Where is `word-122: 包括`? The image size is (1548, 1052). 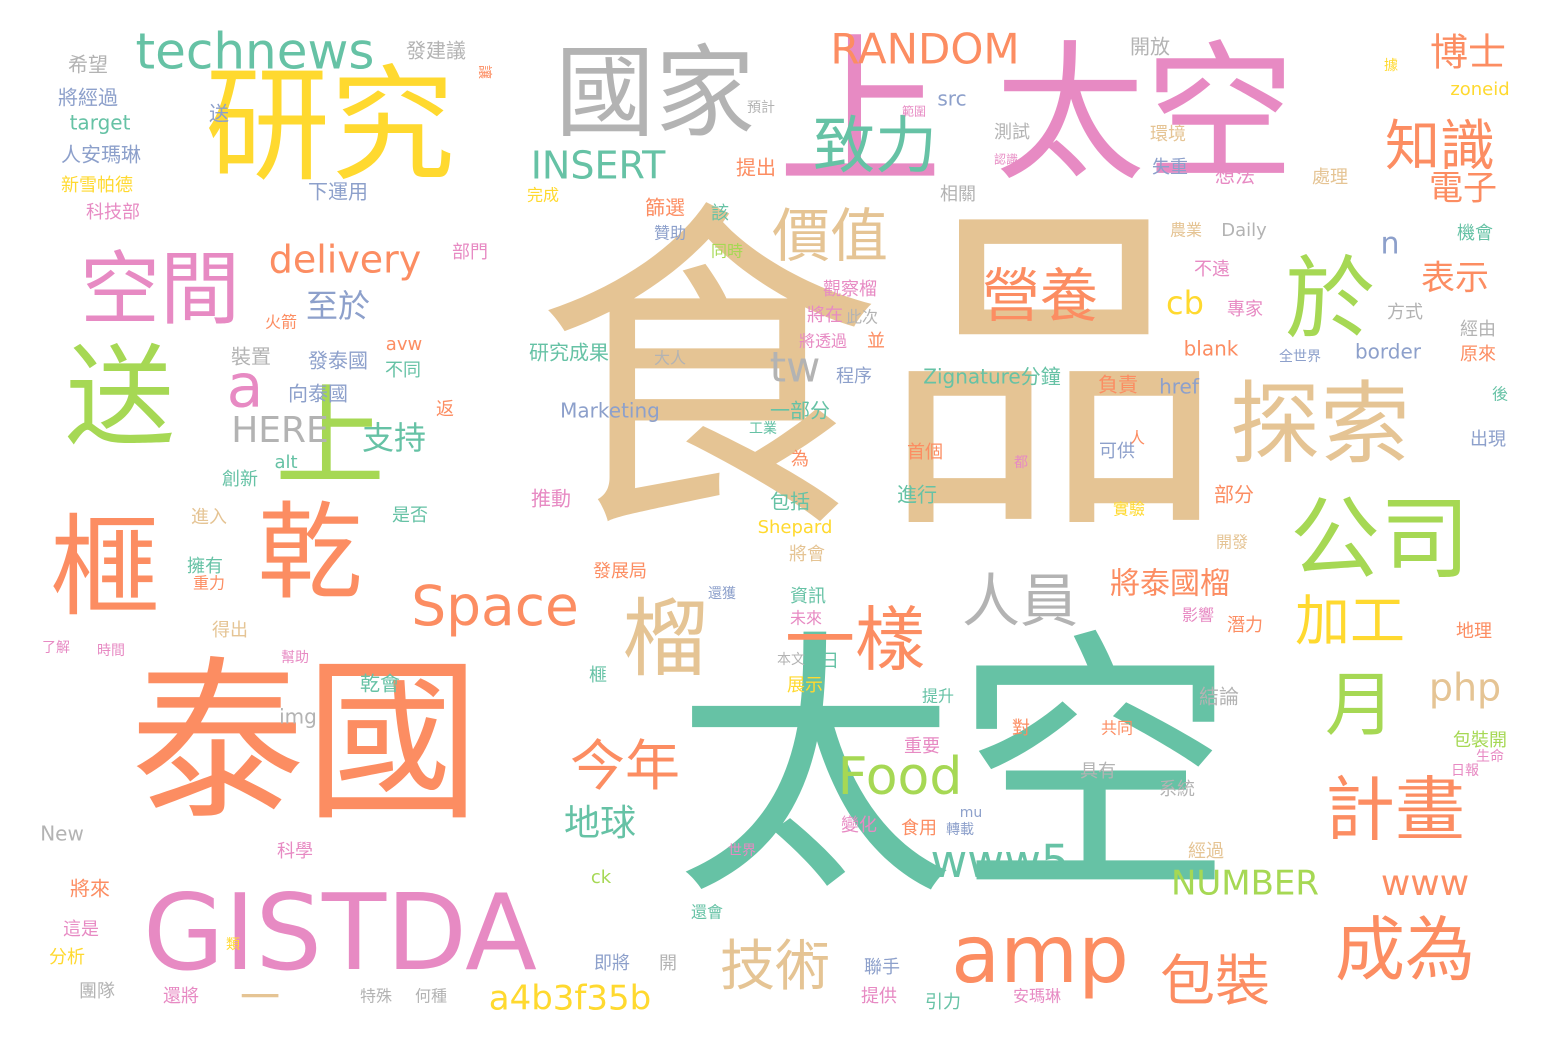 word-122: 包括 is located at coordinates (790, 502).